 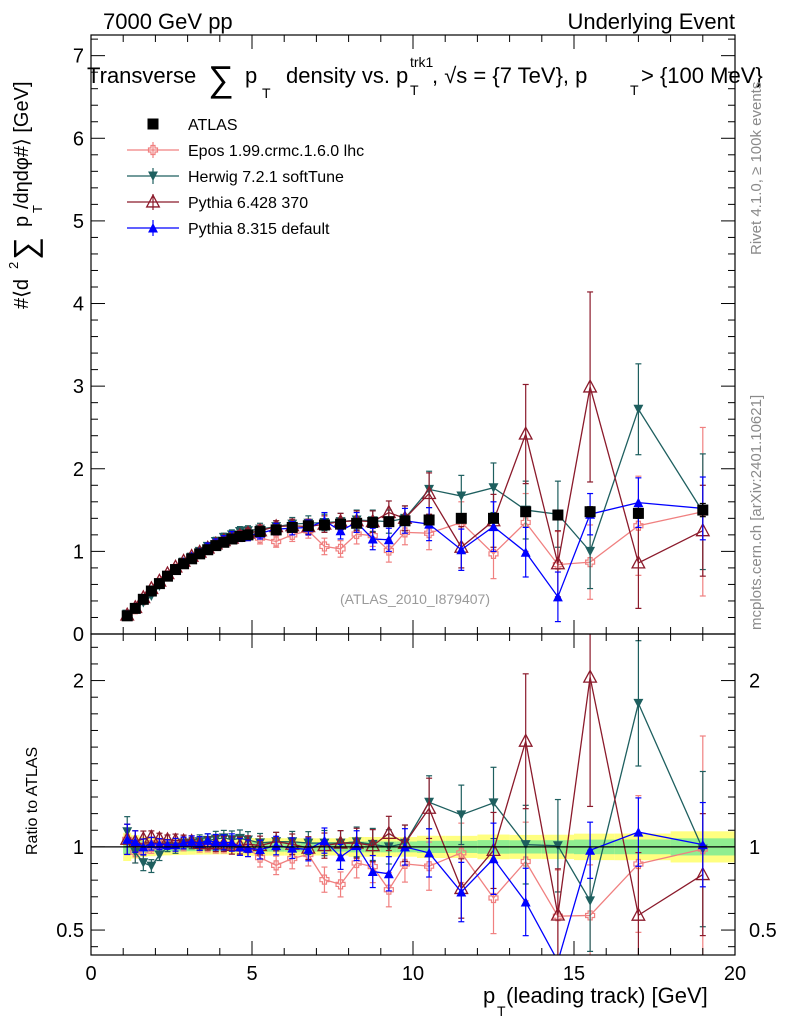 What do you see at coordinates (501, 1011) in the screenshot?
I see `xlabel-t: T` at bounding box center [501, 1011].